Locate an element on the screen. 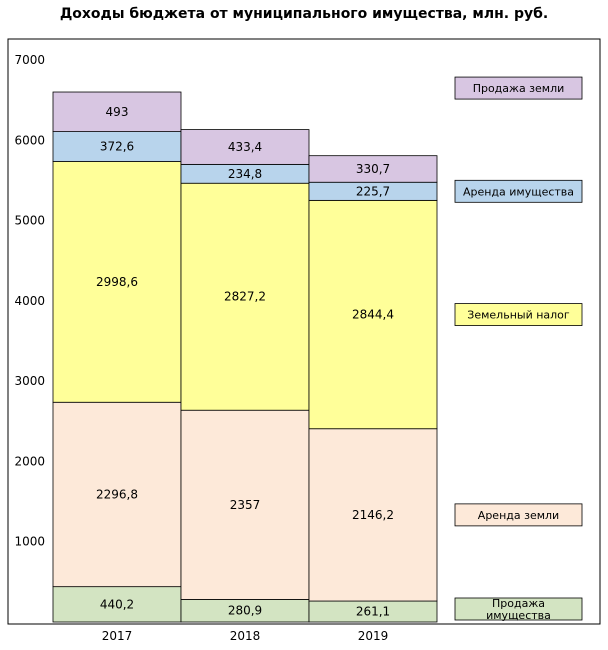 This screenshot has height=650, width=608. legend-label: Продажа земли is located at coordinates (519, 88).